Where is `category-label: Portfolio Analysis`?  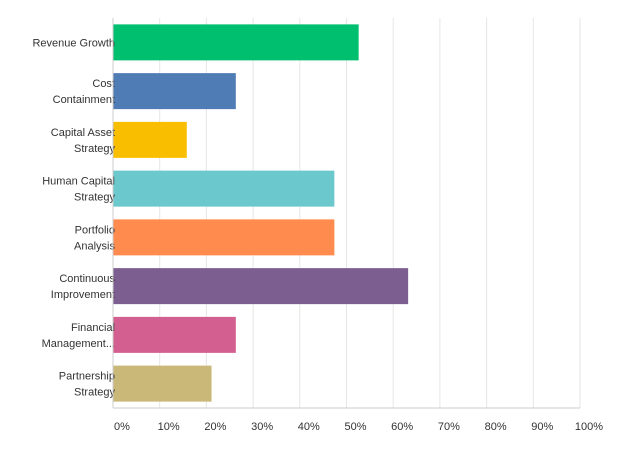
category-label: Portfolio Analysis is located at coordinates (94, 238).